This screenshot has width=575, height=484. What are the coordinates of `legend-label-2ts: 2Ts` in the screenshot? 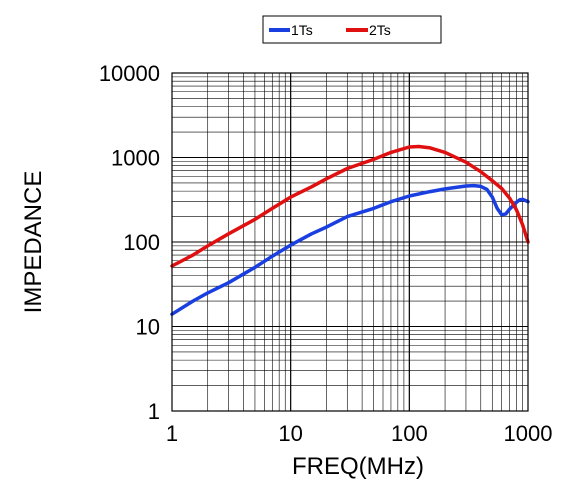 It's located at (380, 30).